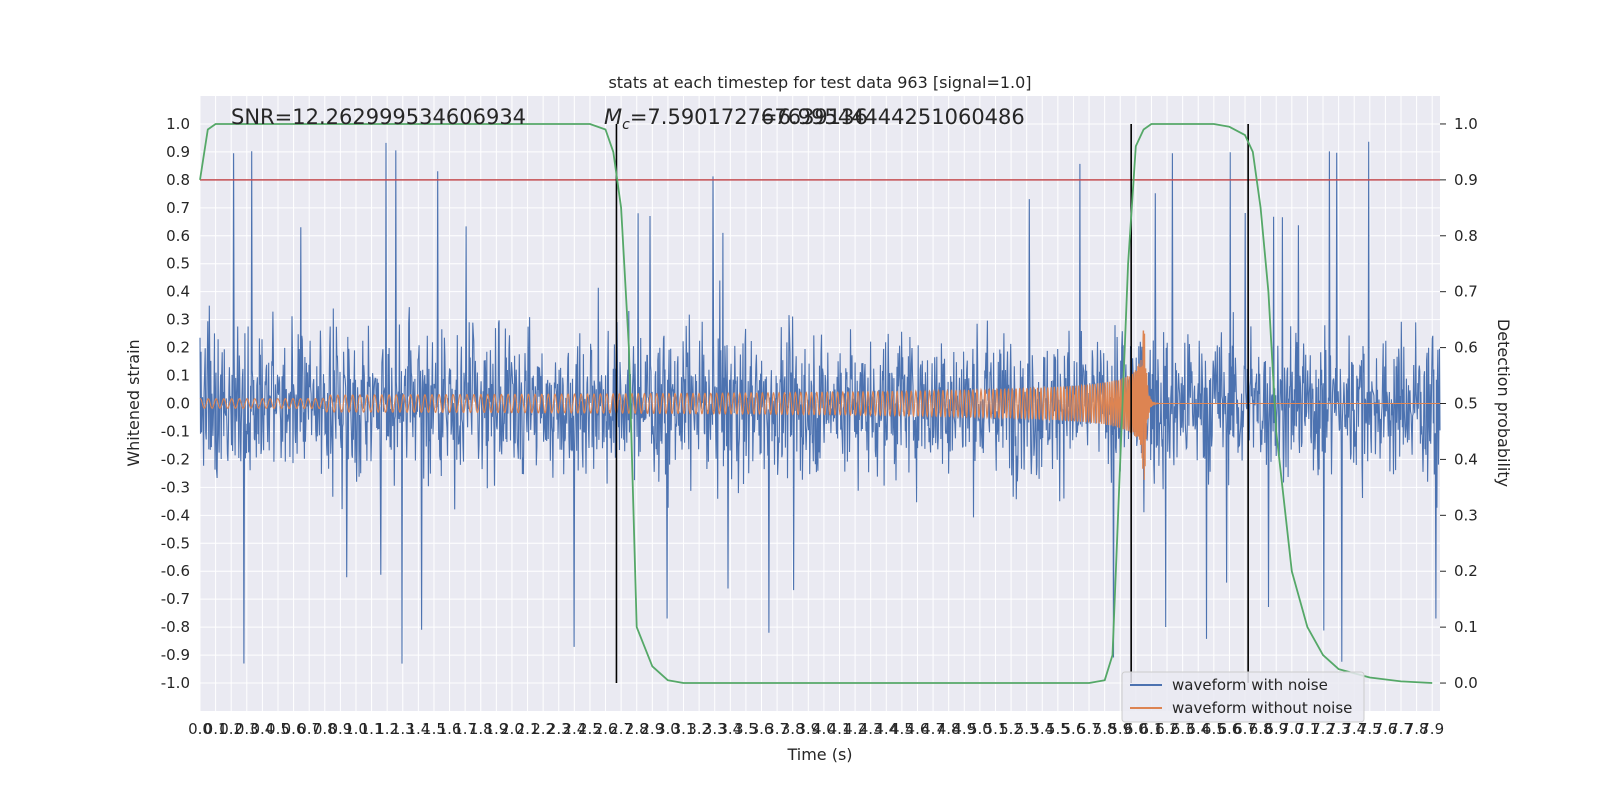 This screenshot has width=1600, height=800. Describe the element at coordinates (715, 729) in the screenshot. I see `x-tick-label: 3.3` at that location.